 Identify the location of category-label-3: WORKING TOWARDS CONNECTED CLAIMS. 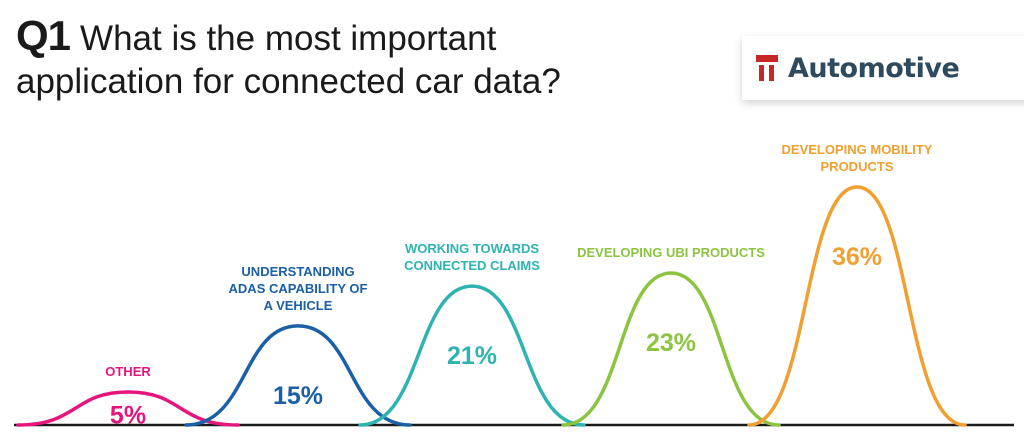
(472, 257).